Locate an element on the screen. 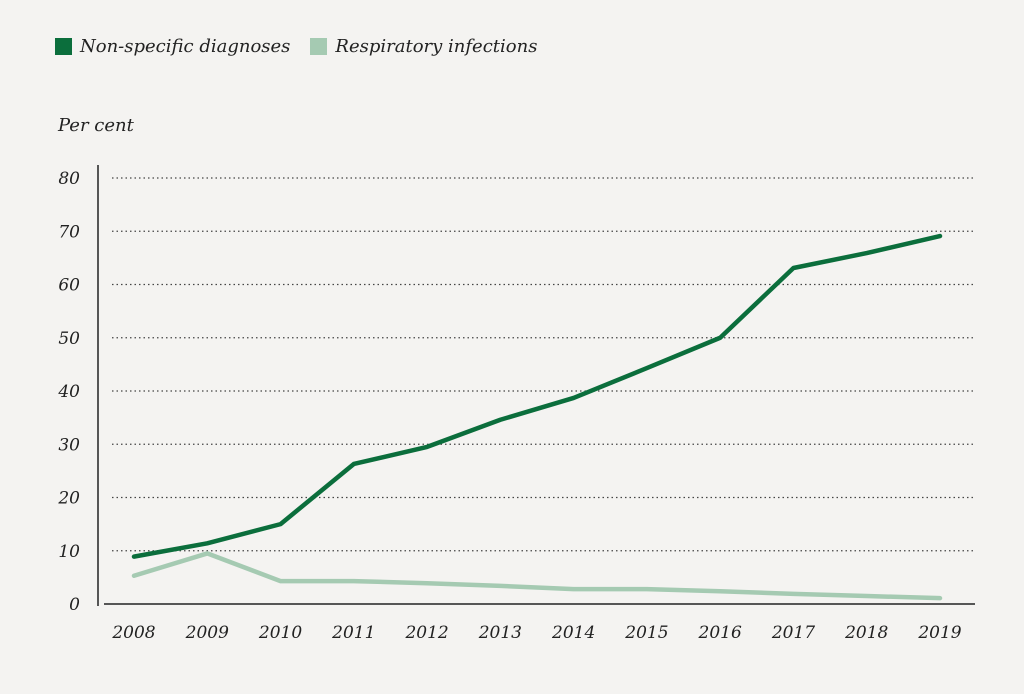 The height and width of the screenshot is (694, 1024). y-tick-label: 50 is located at coordinates (69, 339).